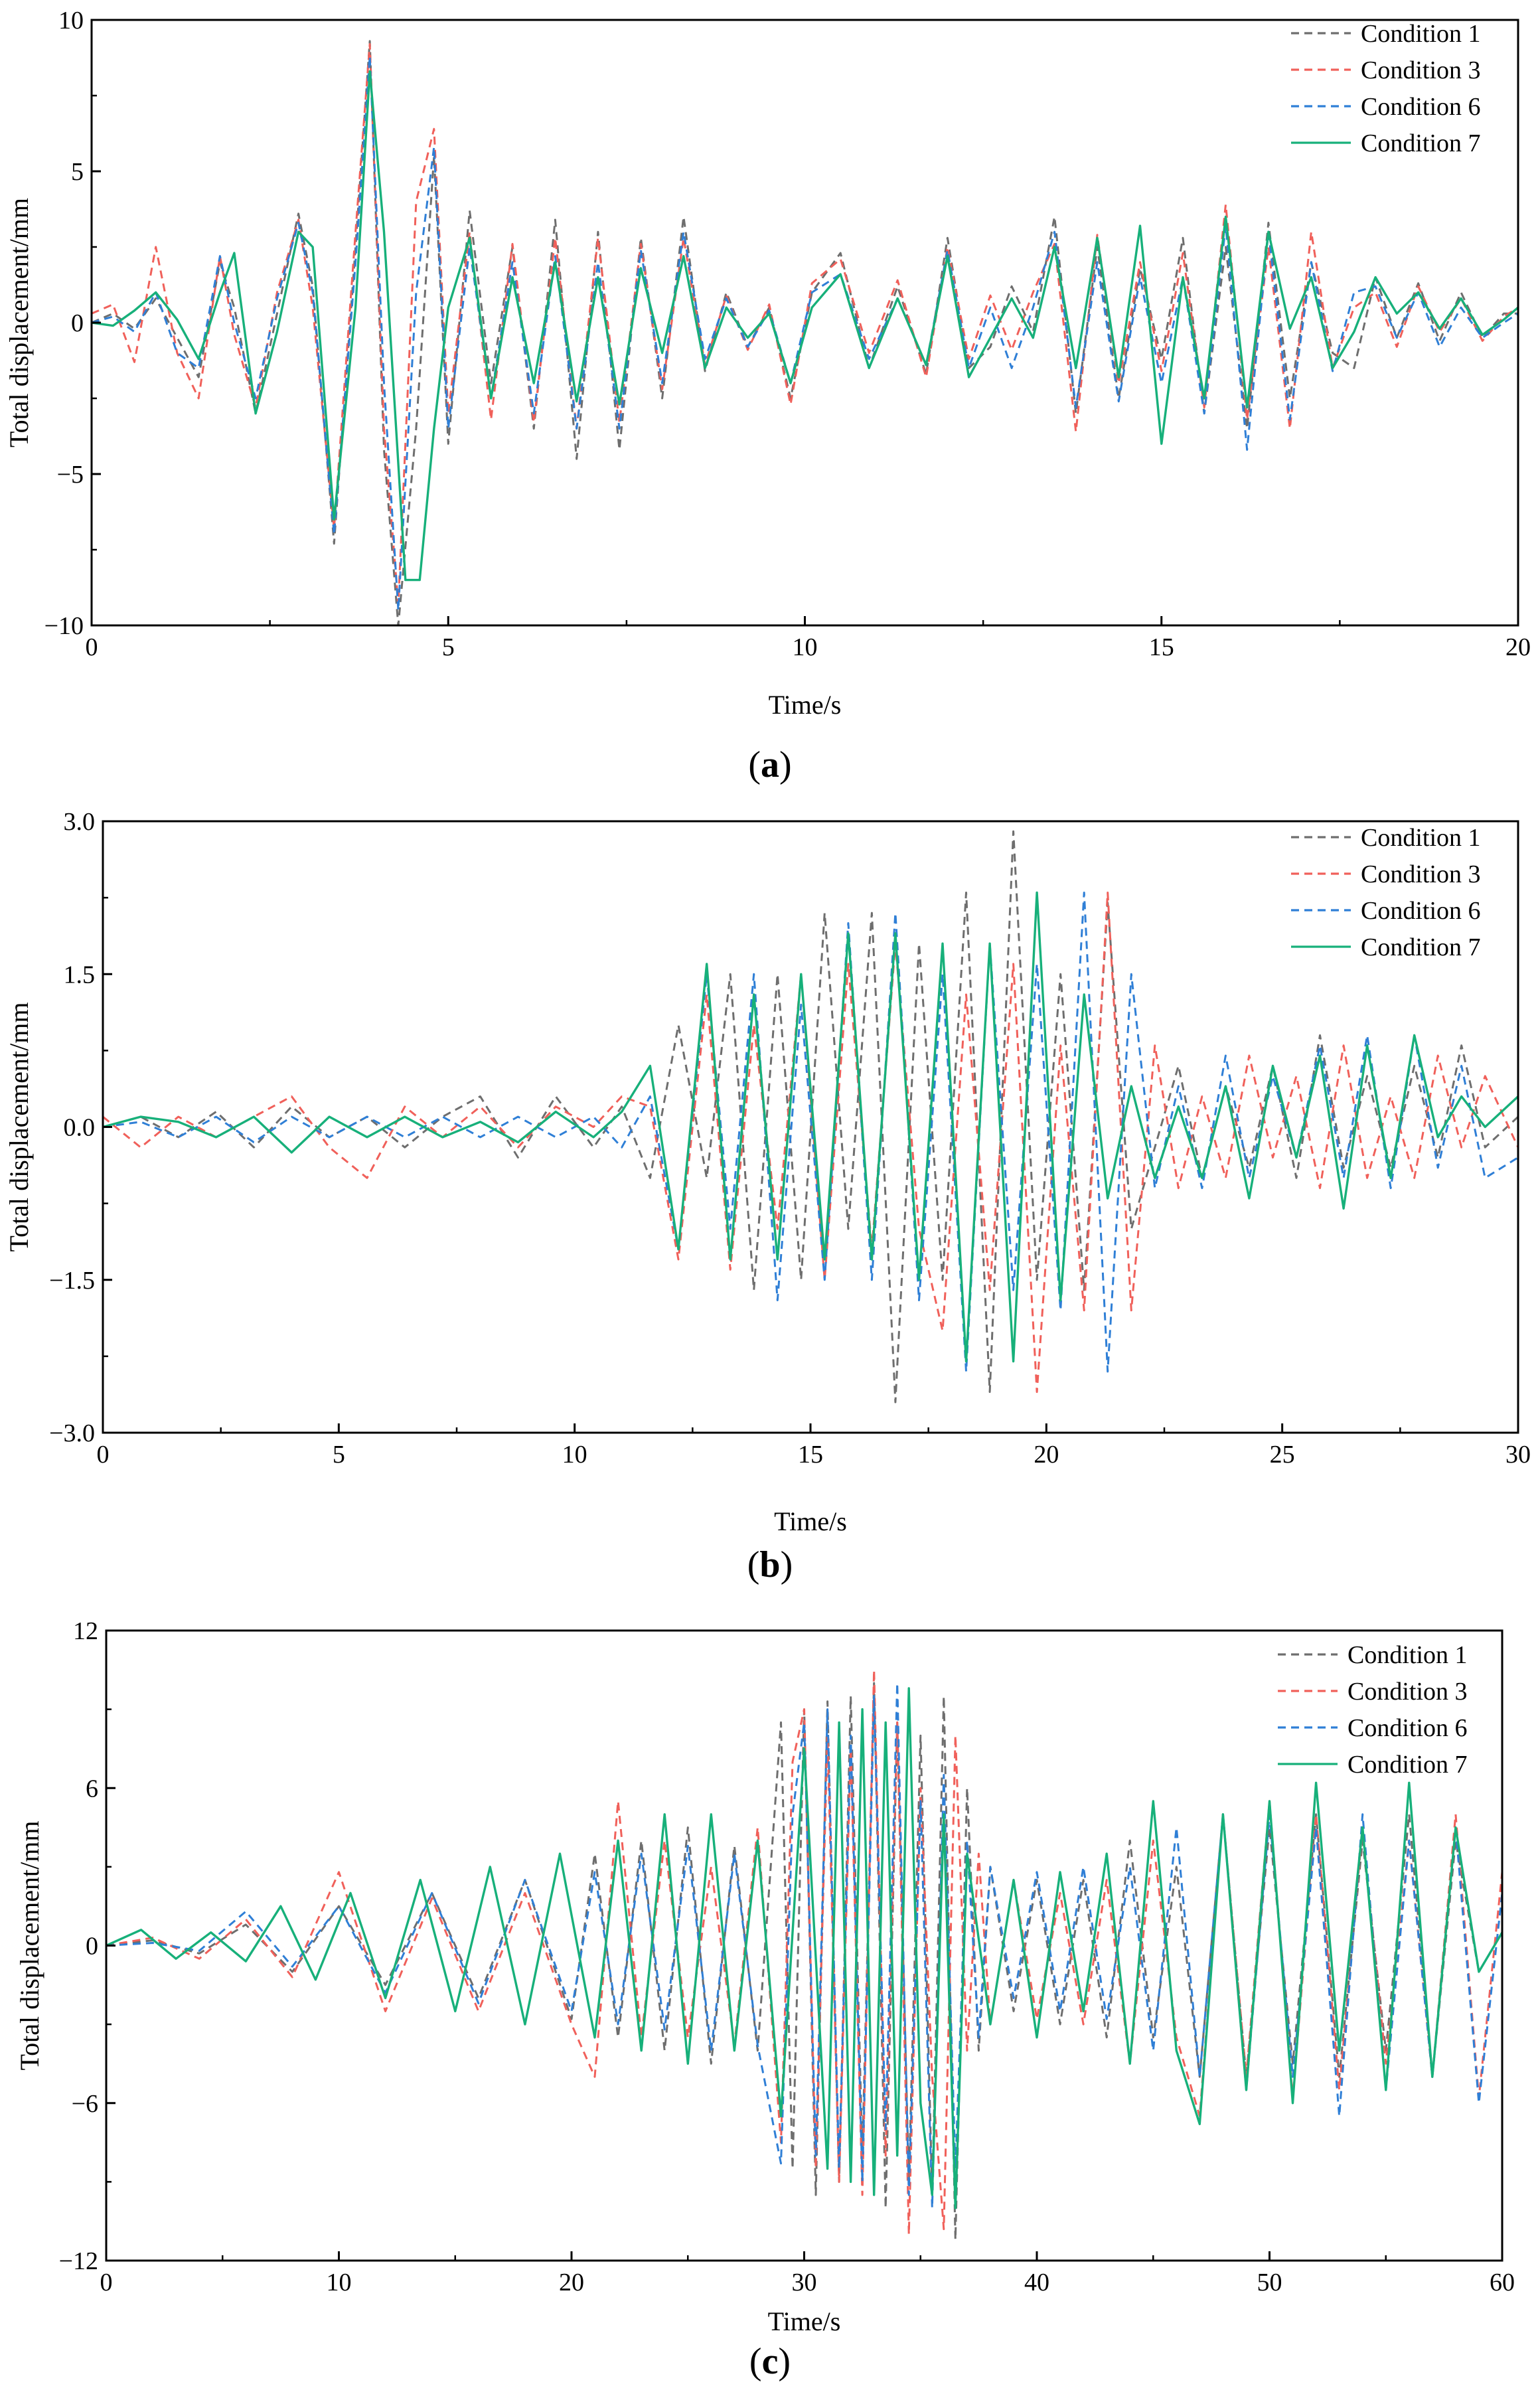  Describe the element at coordinates (1282, 1455) in the screenshot. I see `x-tick-label: 25` at that location.